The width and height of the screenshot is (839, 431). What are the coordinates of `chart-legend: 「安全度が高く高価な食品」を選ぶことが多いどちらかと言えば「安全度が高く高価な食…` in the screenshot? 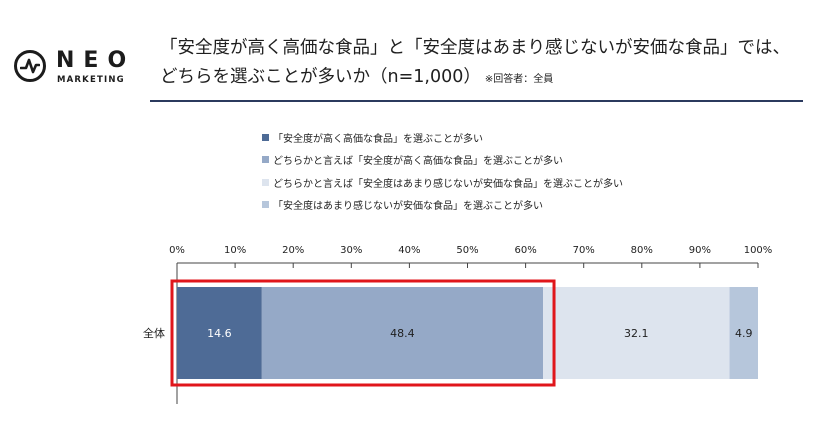 It's located at (442, 171).